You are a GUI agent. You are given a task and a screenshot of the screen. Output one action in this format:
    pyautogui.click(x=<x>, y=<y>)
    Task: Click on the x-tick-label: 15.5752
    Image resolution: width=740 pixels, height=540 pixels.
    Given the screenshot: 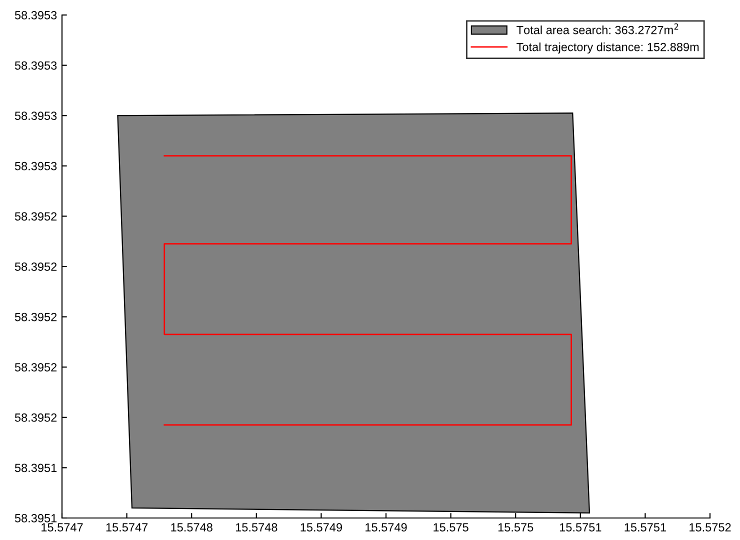 What is the action you would take?
    pyautogui.click(x=710, y=527)
    